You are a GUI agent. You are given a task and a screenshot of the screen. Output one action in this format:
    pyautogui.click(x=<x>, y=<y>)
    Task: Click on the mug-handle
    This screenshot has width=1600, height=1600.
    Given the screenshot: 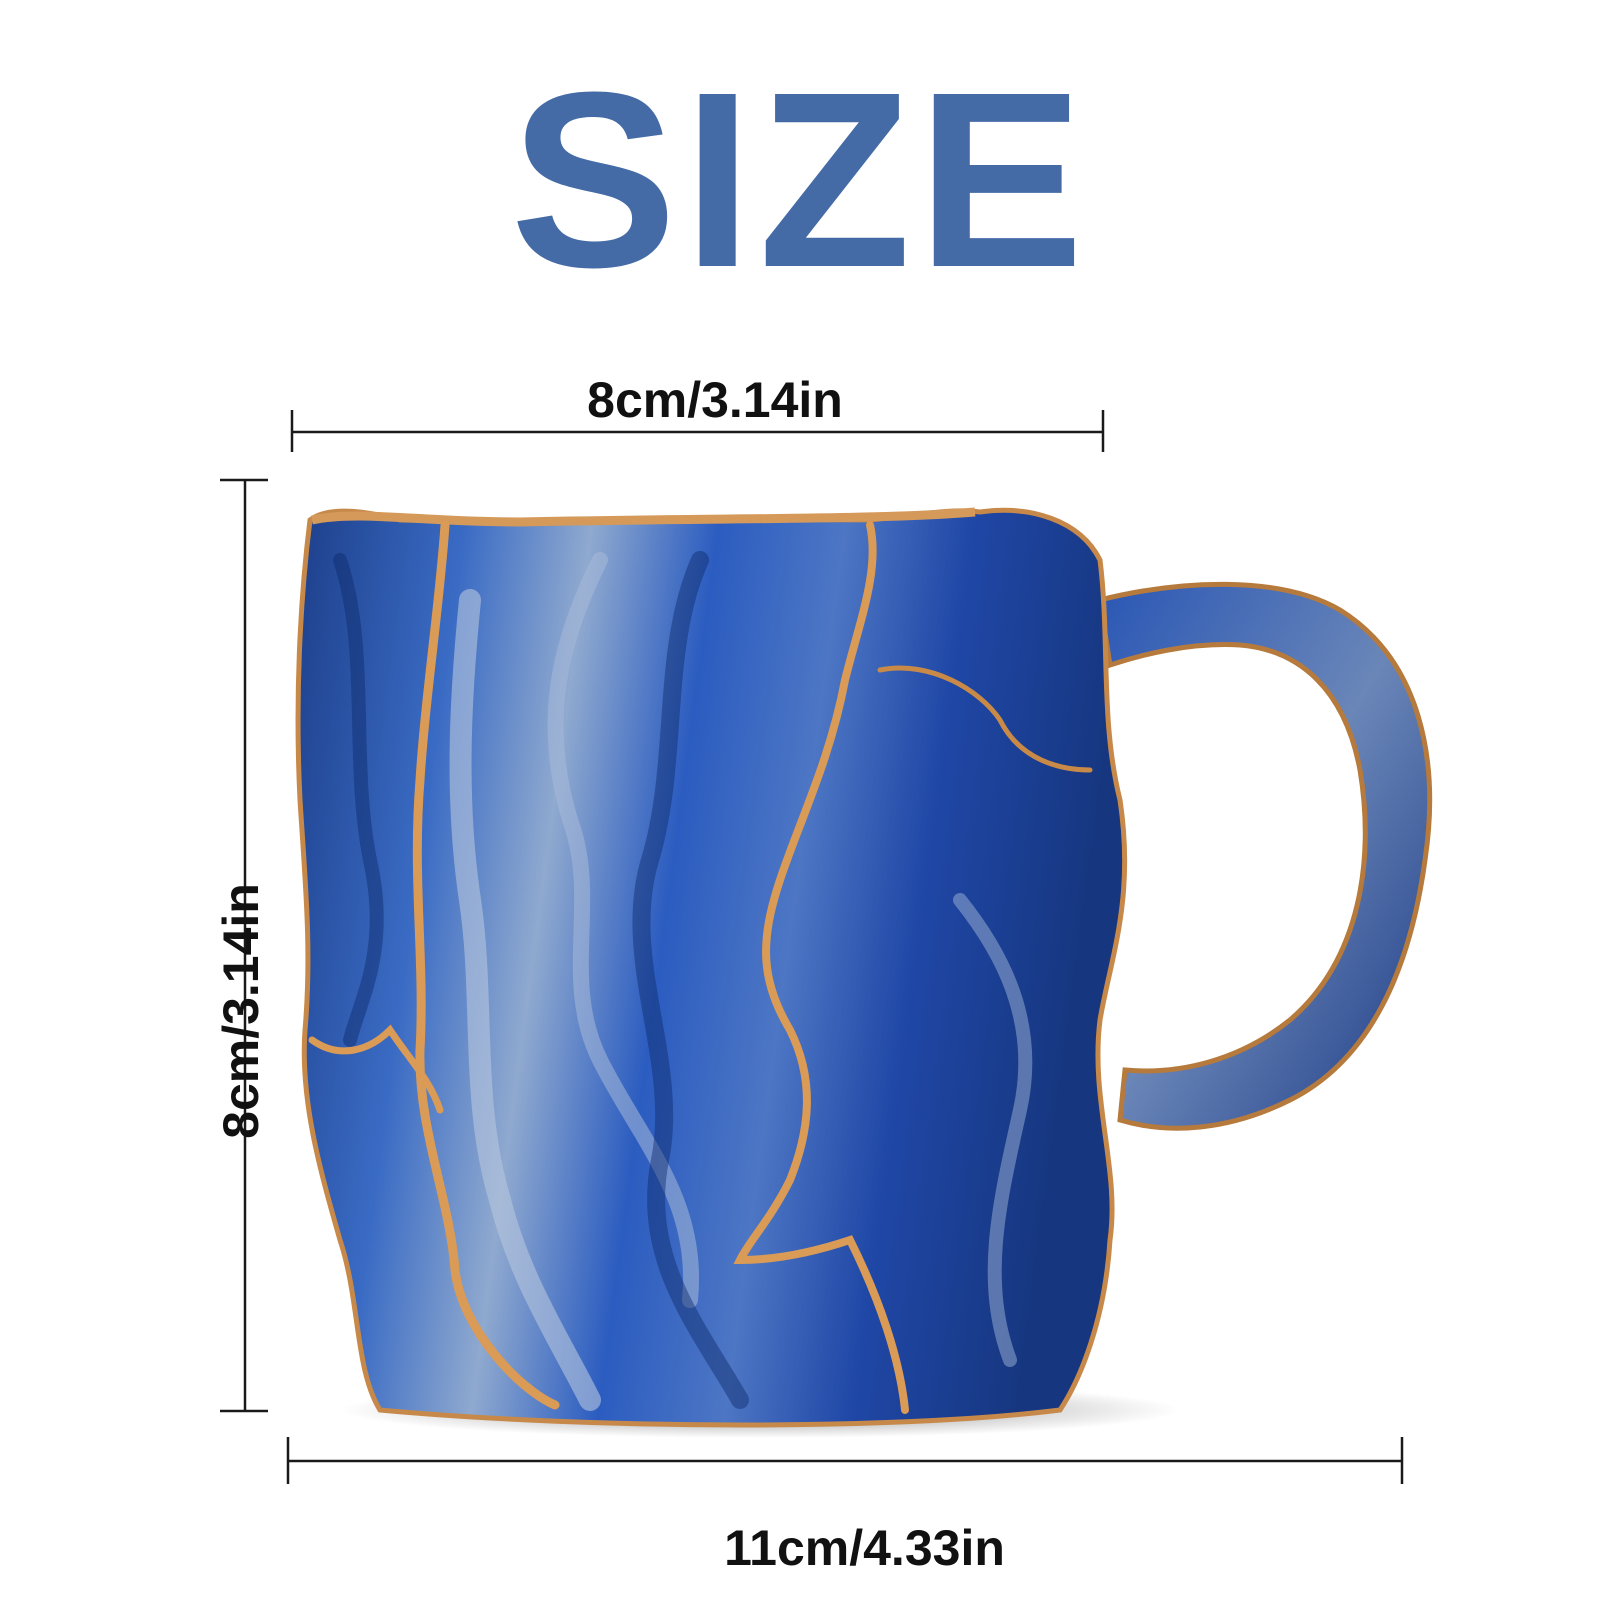 What is the action you would take?
    pyautogui.click(x=1265, y=856)
    